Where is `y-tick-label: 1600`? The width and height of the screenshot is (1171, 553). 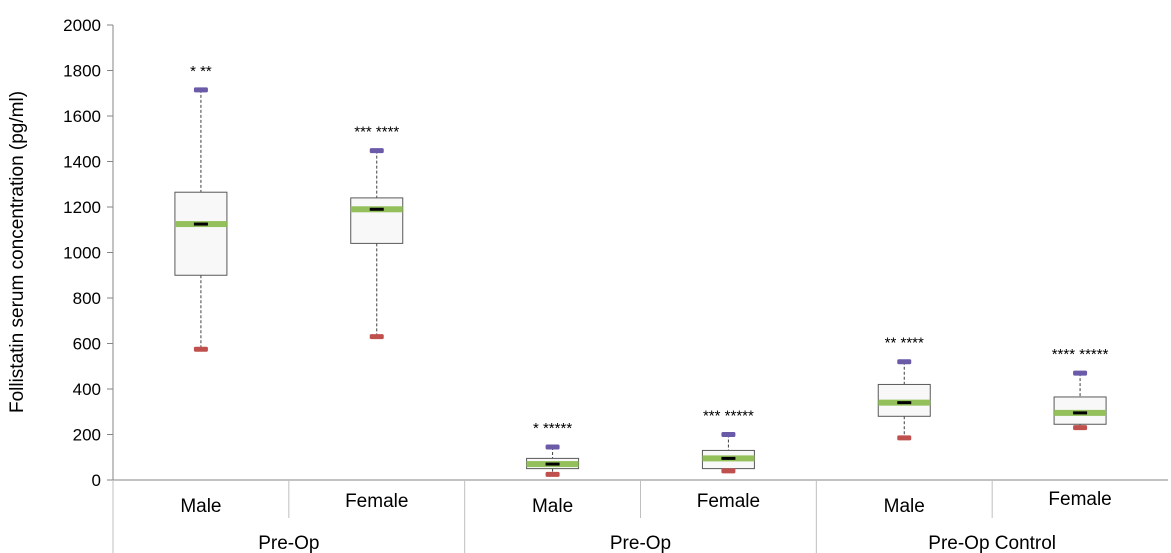
y-tick-label: 1600 is located at coordinates (82, 116).